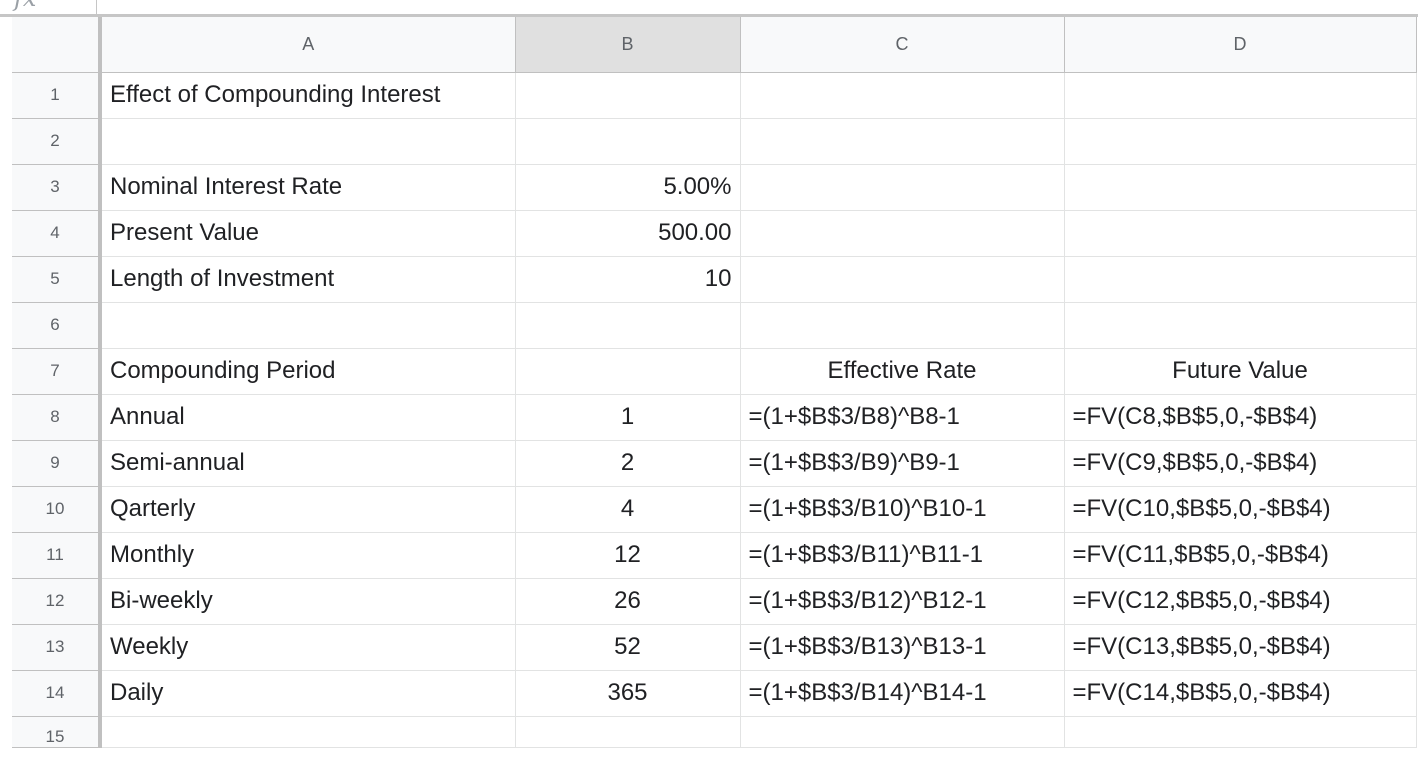  I want to click on row-header: 8, so click(57, 417).